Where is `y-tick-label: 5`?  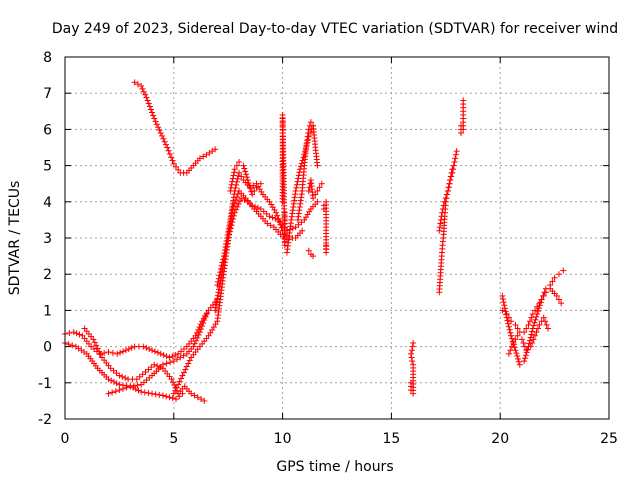 y-tick-label: 5 is located at coordinates (47, 167).